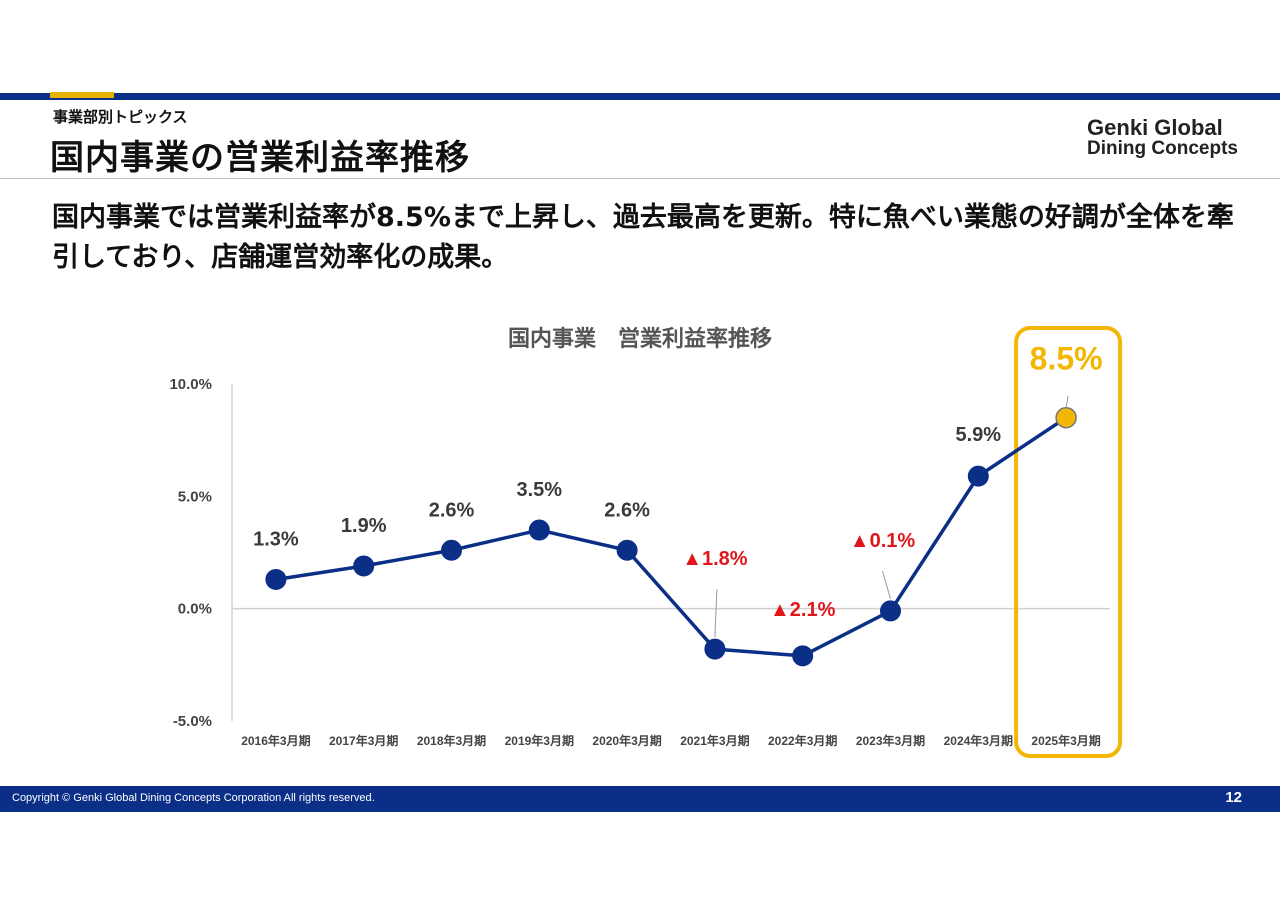 This screenshot has height=905, width=1280. I want to click on section-label: 事業部別トピックス, so click(120, 117).